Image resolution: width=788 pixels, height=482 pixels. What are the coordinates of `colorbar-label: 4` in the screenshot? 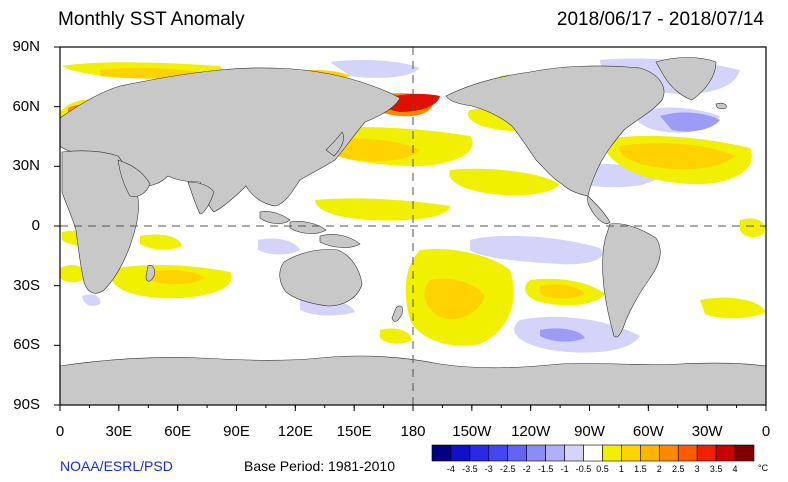 It's located at (735, 469).